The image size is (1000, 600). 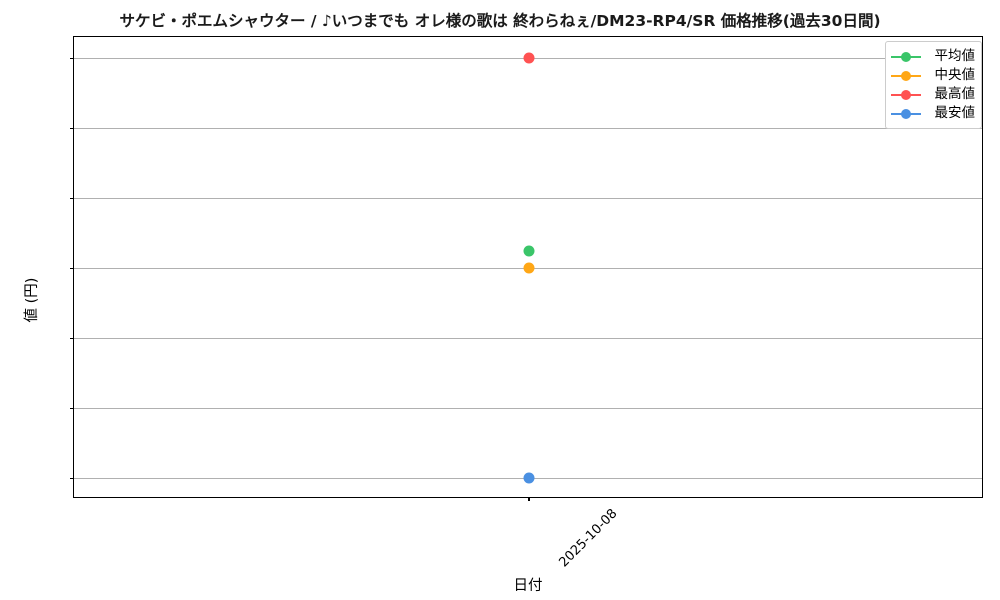 I want to click on legend-item: 最安値, so click(x=933, y=113).